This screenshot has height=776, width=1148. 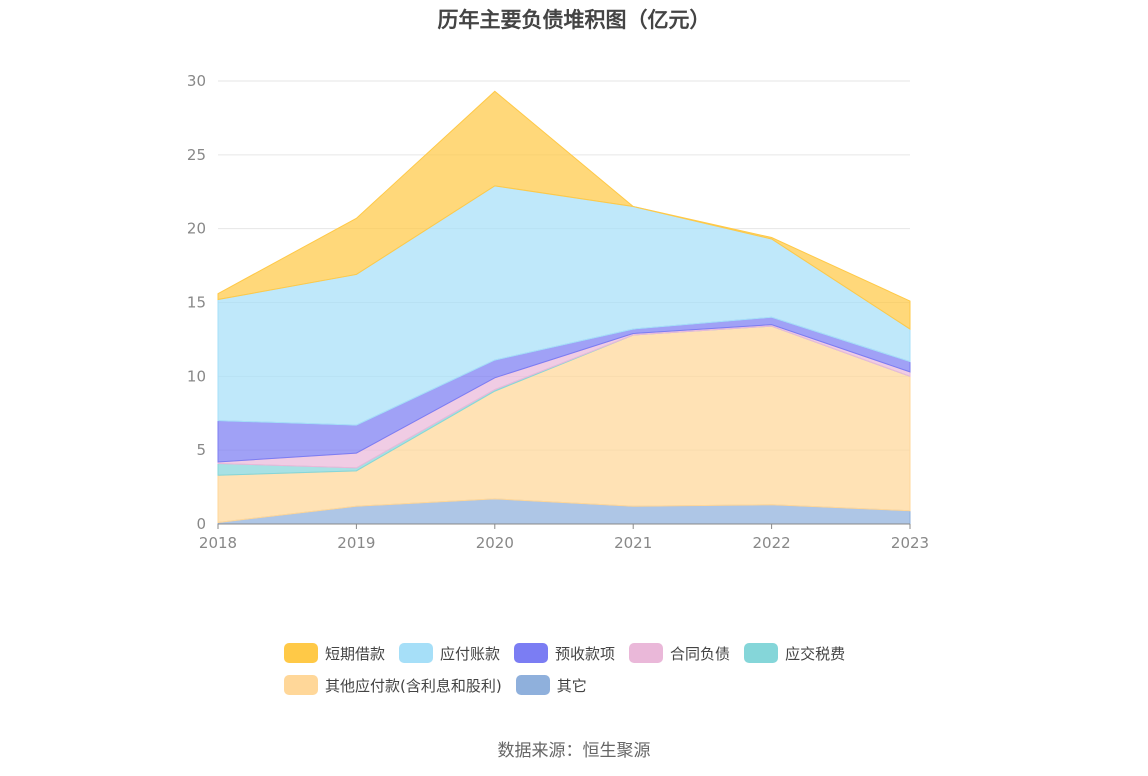 I want to click on legend-item: 其他应付款(含利息和股利), so click(x=393, y=685).